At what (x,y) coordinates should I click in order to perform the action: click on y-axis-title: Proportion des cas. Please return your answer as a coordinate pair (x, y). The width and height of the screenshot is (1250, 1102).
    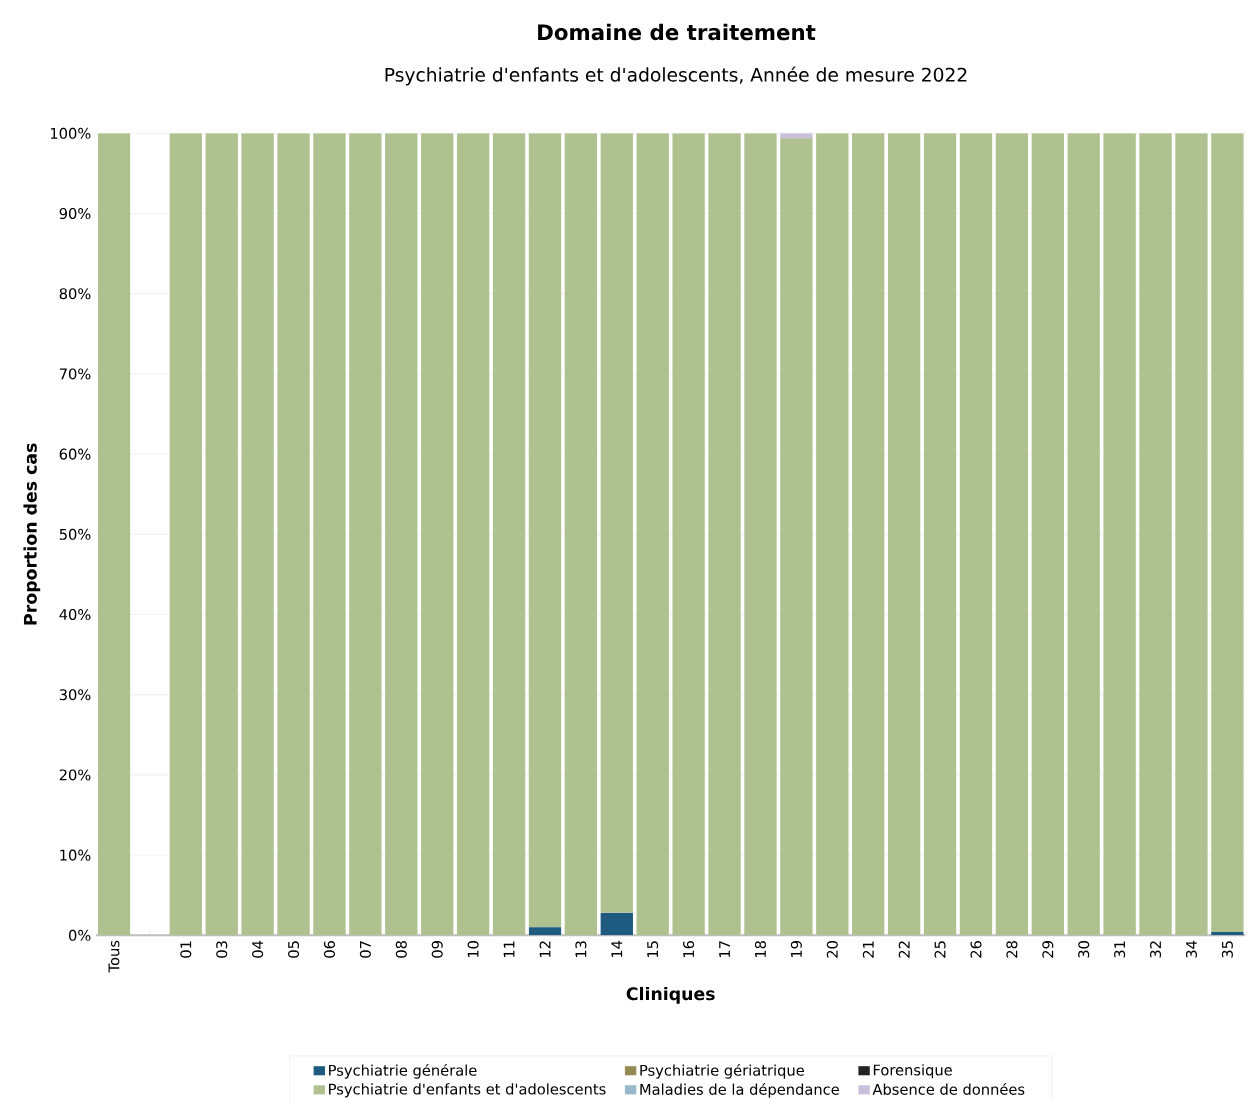
    Looking at the image, I should click on (32, 534).